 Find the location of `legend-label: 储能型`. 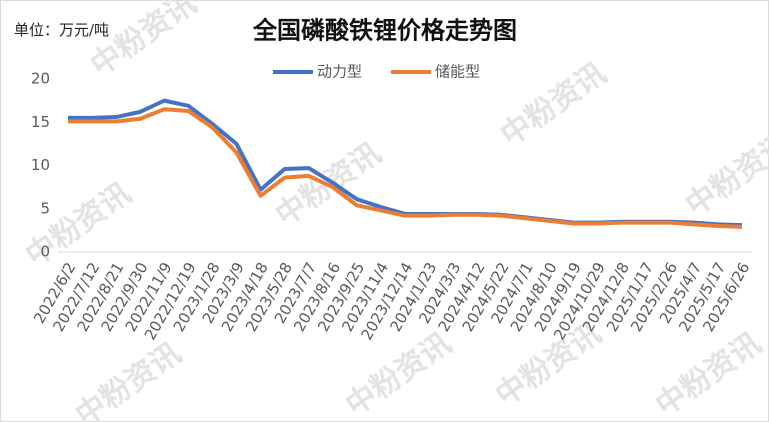

legend-label: 储能型 is located at coordinates (457, 72).